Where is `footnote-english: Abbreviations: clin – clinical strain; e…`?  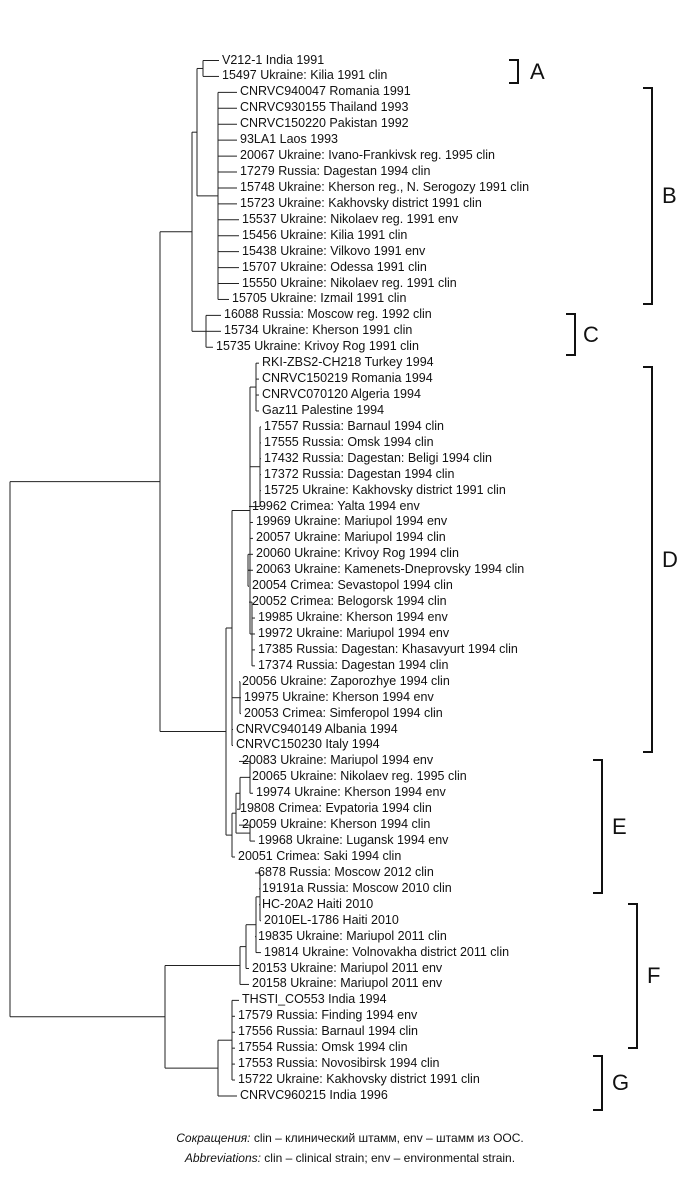
footnote-english: Abbreviations: clin – clinical strain; e… is located at coordinates (350, 1158).